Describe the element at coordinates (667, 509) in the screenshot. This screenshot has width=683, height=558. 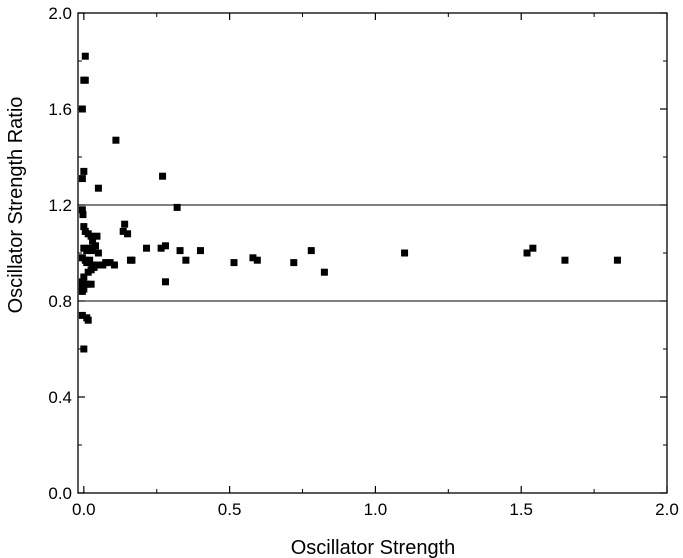
I see `x-tick-label: 2.0` at that location.